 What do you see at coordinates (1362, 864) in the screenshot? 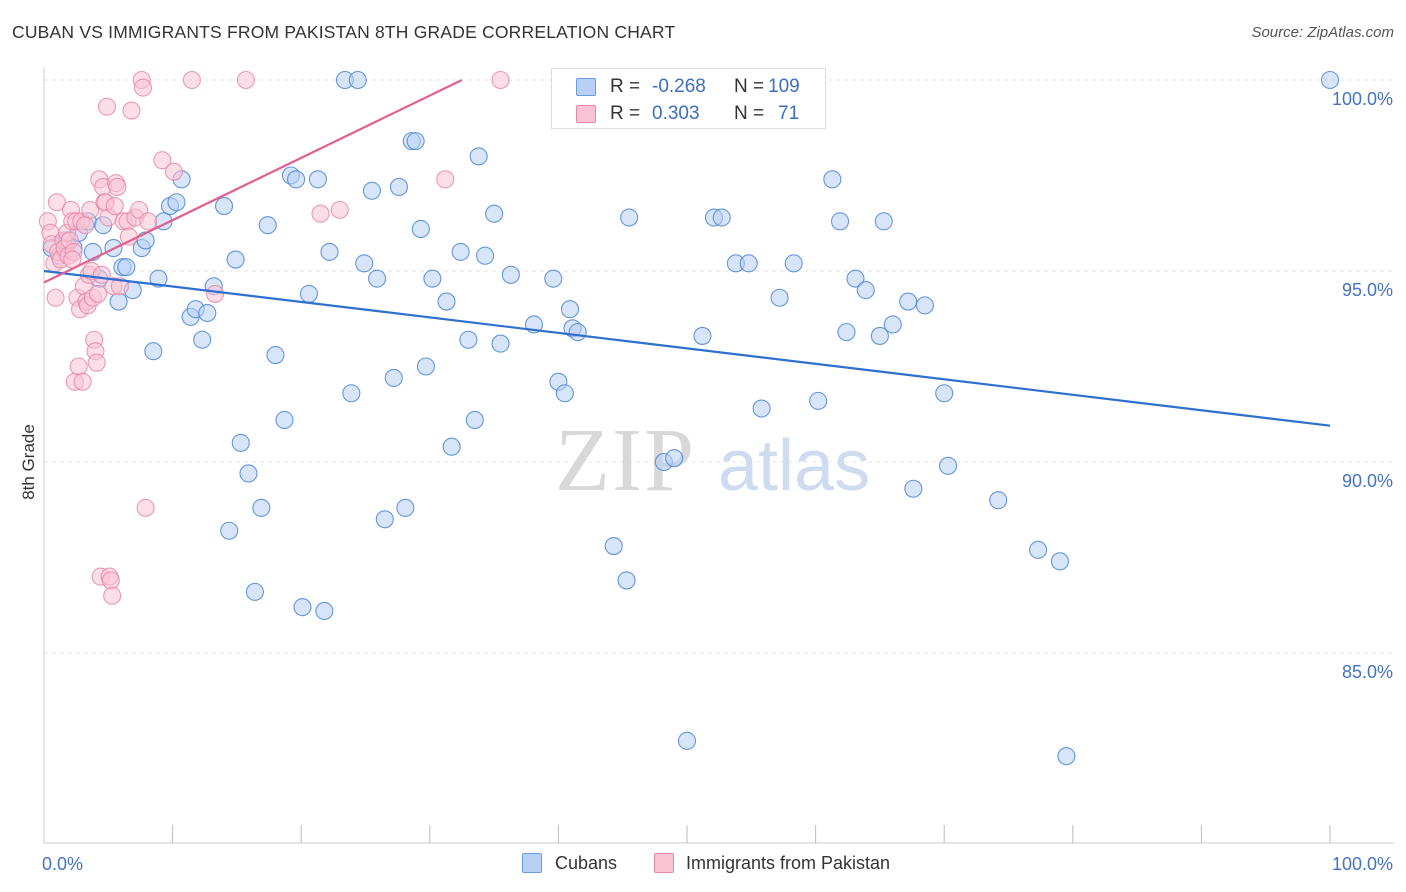
I see `x-tick-label: 100.0%` at bounding box center [1362, 864].